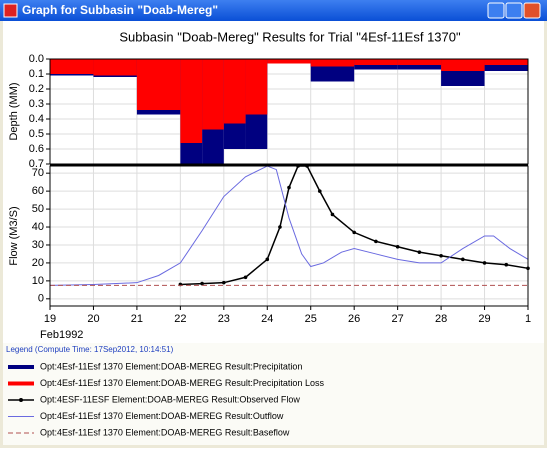  What do you see at coordinates (311, 319) in the screenshot?
I see `x-tick-label: 25` at bounding box center [311, 319].